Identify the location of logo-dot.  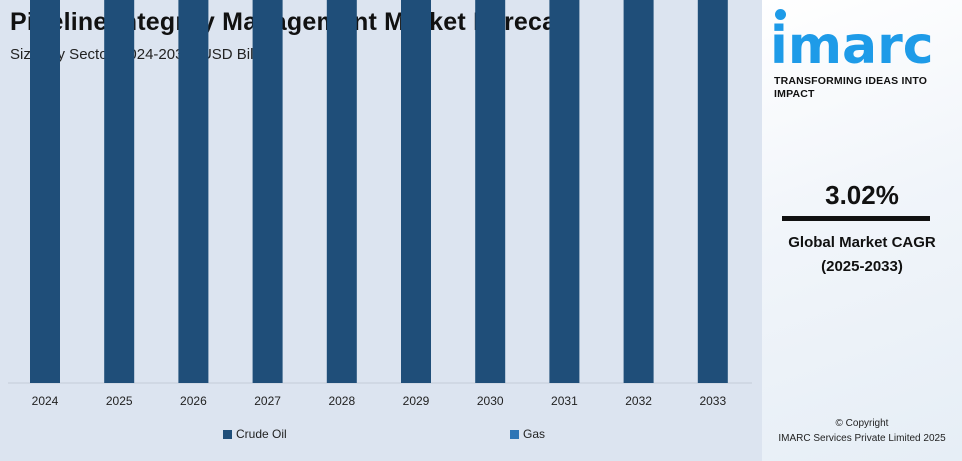
(780, 14).